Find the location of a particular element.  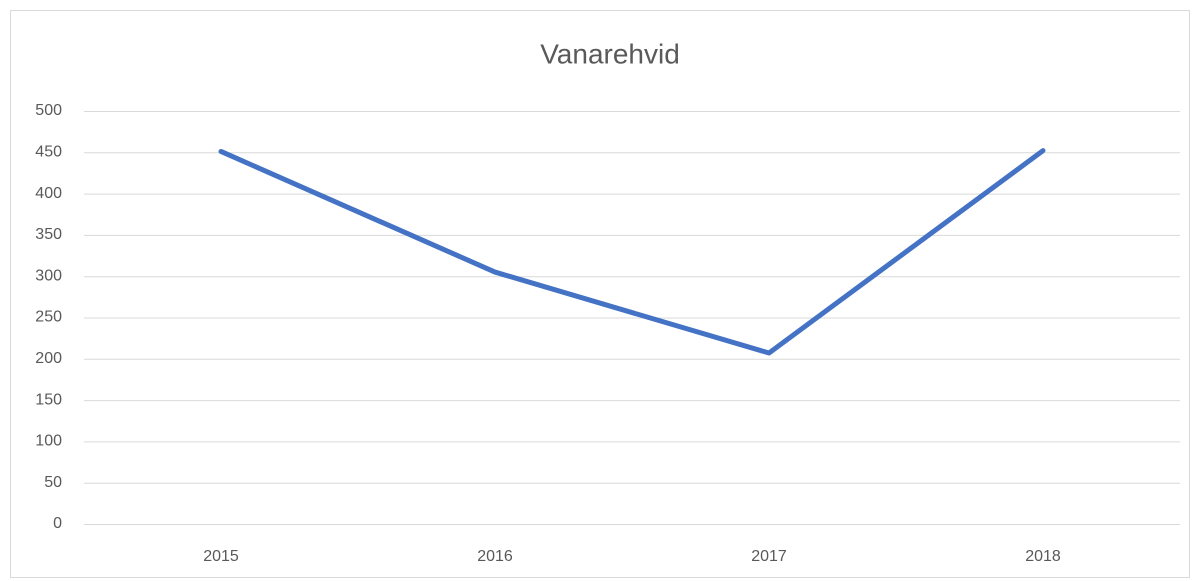

y-tick-label: 300 is located at coordinates (48, 275).